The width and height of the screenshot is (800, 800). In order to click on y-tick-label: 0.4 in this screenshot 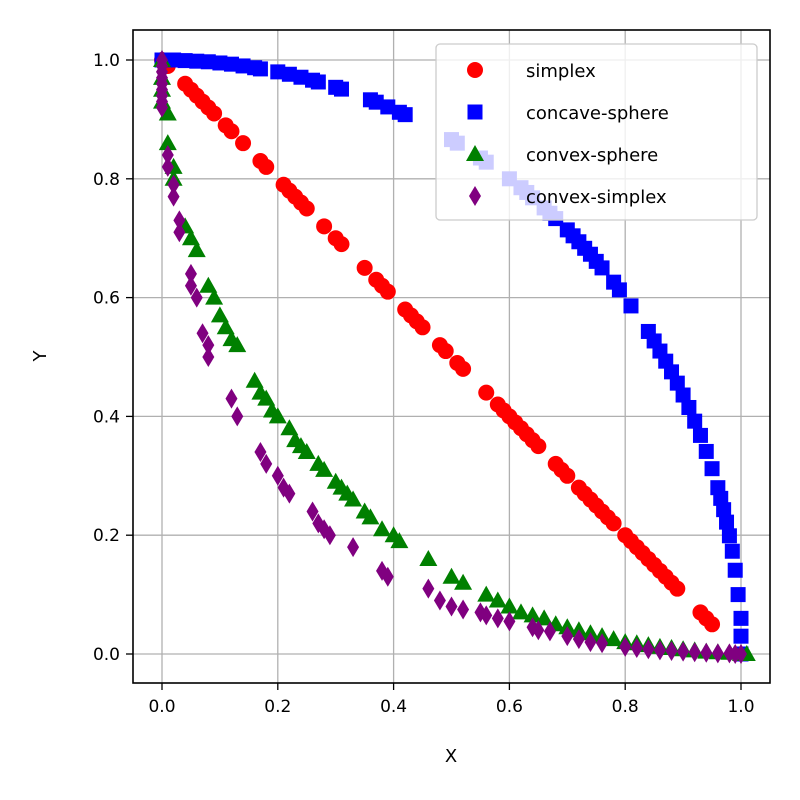, I will do `click(106, 417)`.